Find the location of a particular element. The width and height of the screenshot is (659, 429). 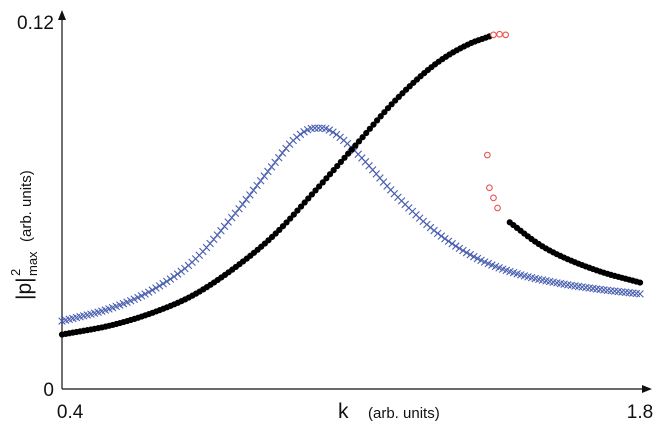

y-axis-unit: (arb. units) is located at coordinates (26, 206).